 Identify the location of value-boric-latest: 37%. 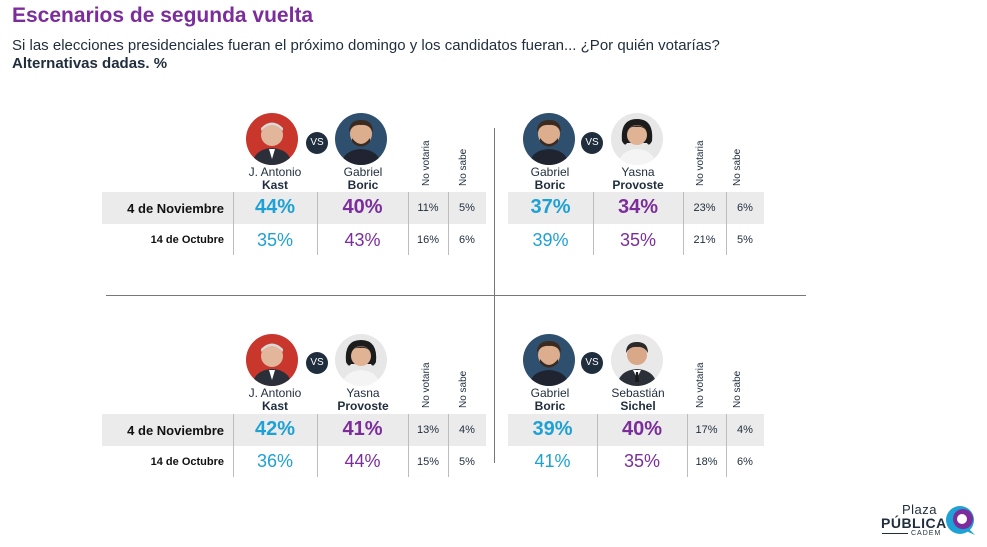
(550, 207).